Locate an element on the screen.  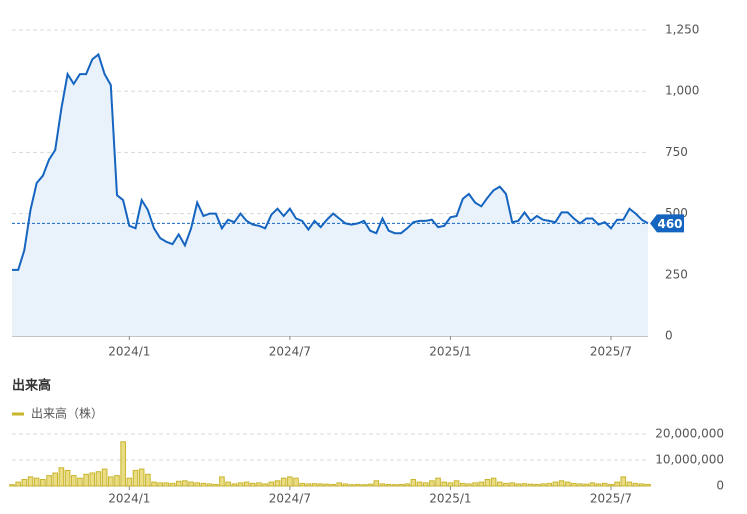
y-tick-label: 750 is located at coordinates (676, 152).